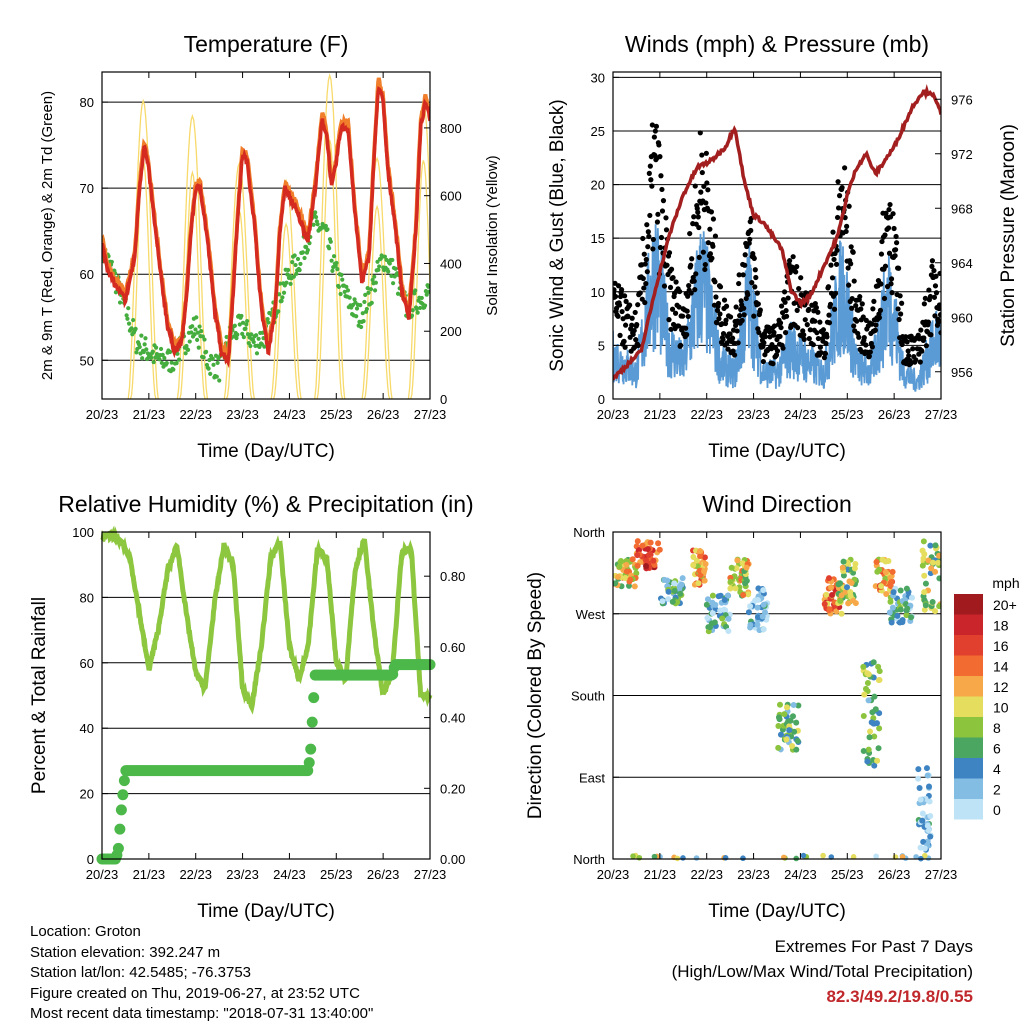  What do you see at coordinates (1005, 605) in the screenshot?
I see `legend-label: 20+` at bounding box center [1005, 605].